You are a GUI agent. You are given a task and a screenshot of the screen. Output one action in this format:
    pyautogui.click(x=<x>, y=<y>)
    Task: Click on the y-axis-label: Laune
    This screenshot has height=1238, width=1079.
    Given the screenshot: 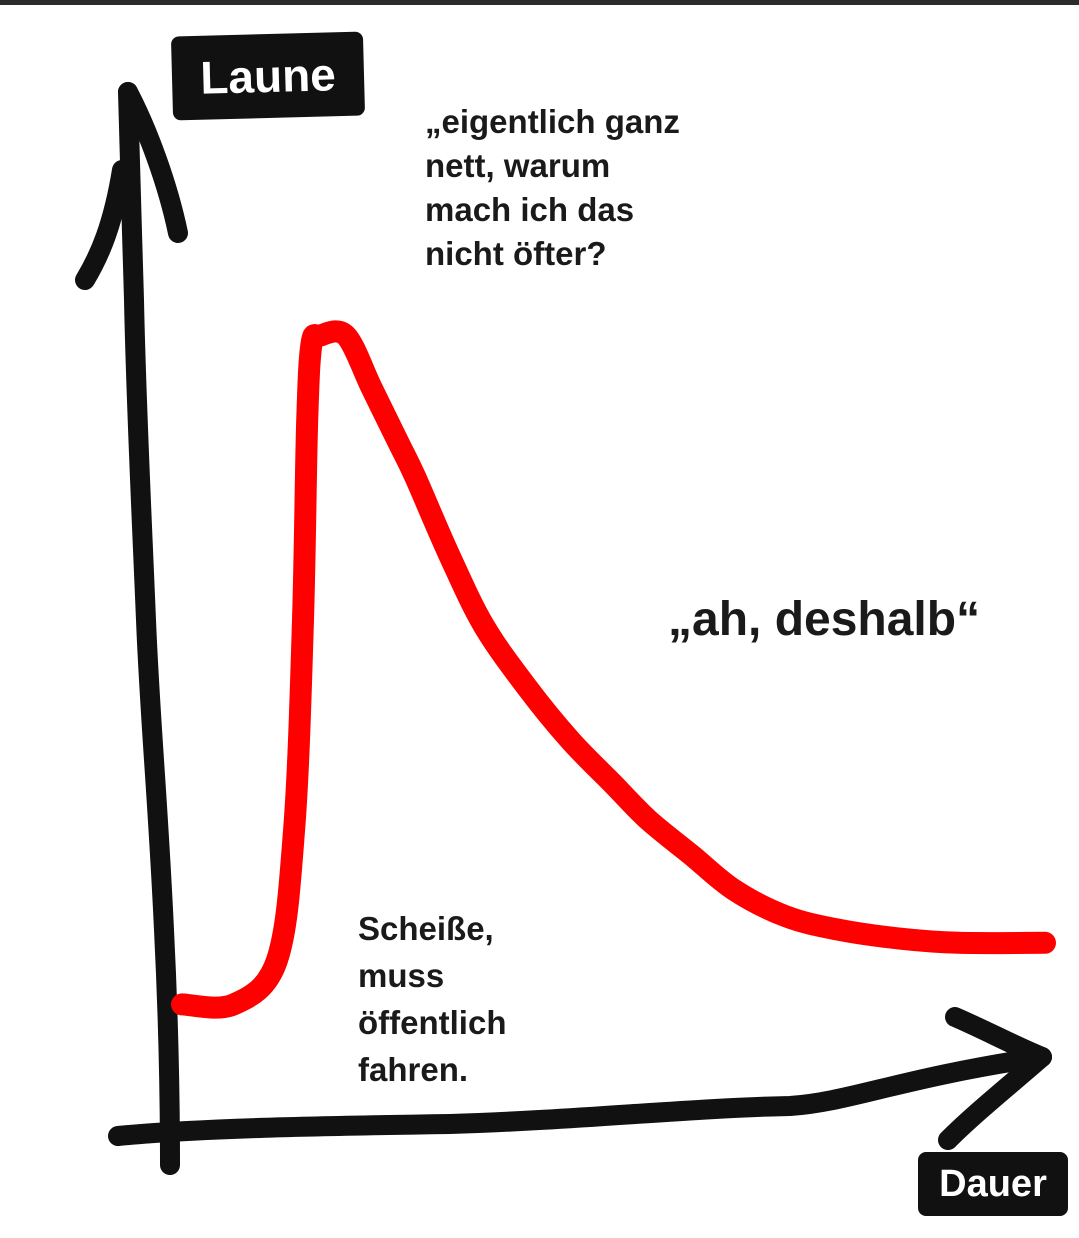 What is the action you would take?
    pyautogui.click(x=268, y=76)
    